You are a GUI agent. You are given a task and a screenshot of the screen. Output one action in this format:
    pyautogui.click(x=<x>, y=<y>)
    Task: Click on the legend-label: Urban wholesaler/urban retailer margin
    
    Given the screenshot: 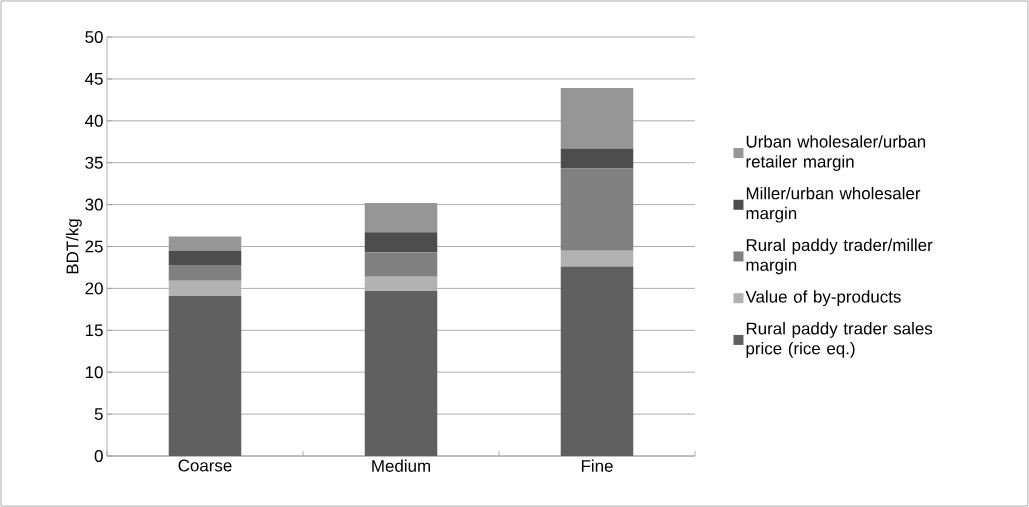 What is the action you would take?
    pyautogui.click(x=836, y=153)
    